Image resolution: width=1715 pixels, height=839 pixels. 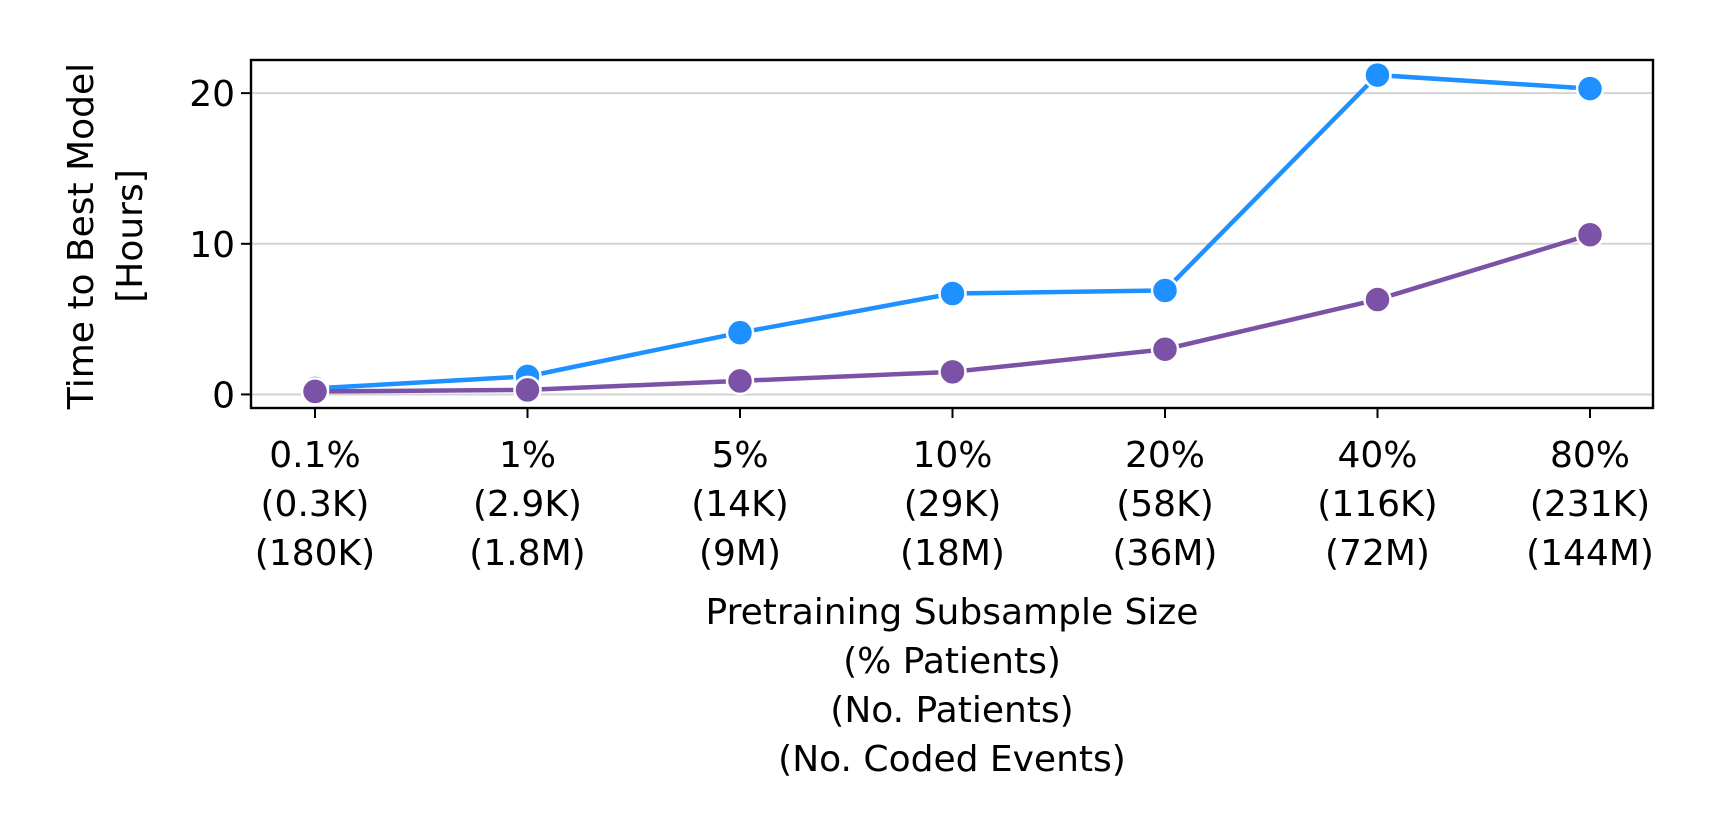 What do you see at coordinates (952, 612) in the screenshot?
I see `x-axis-label-line-1: Pretraining Subsample Size` at bounding box center [952, 612].